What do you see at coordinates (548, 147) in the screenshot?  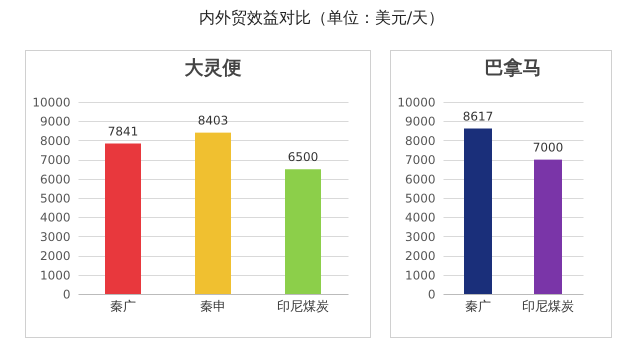 I see `data-label: 7000` at bounding box center [548, 147].